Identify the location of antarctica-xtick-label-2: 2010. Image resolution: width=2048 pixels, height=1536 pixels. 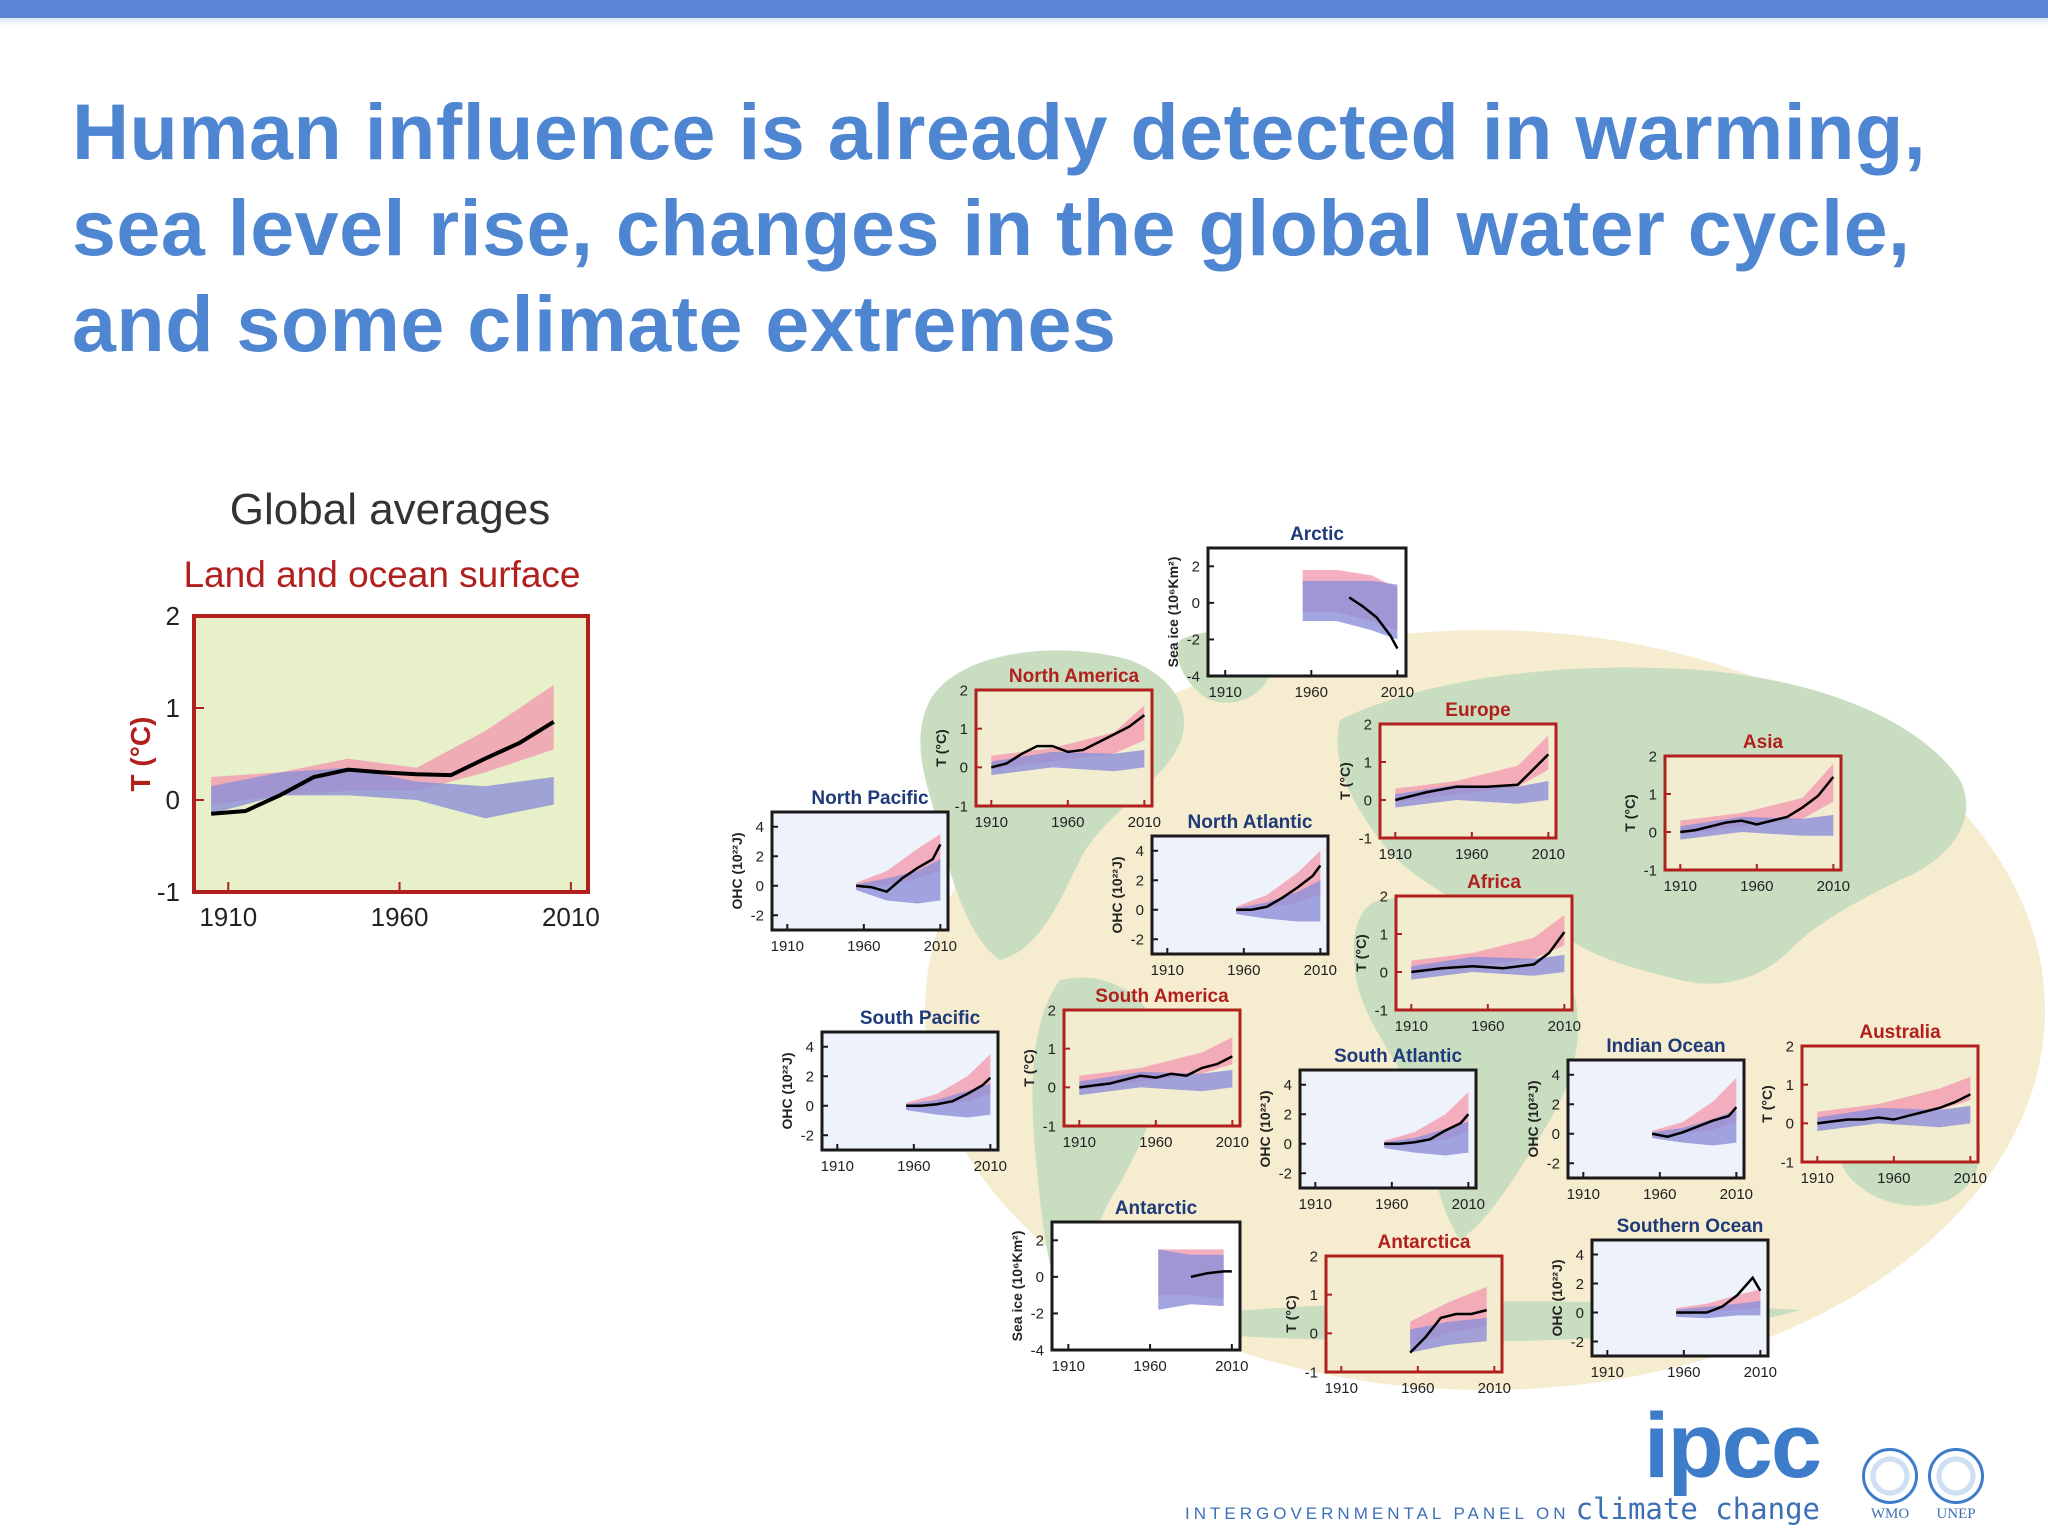
(1494, 1388).